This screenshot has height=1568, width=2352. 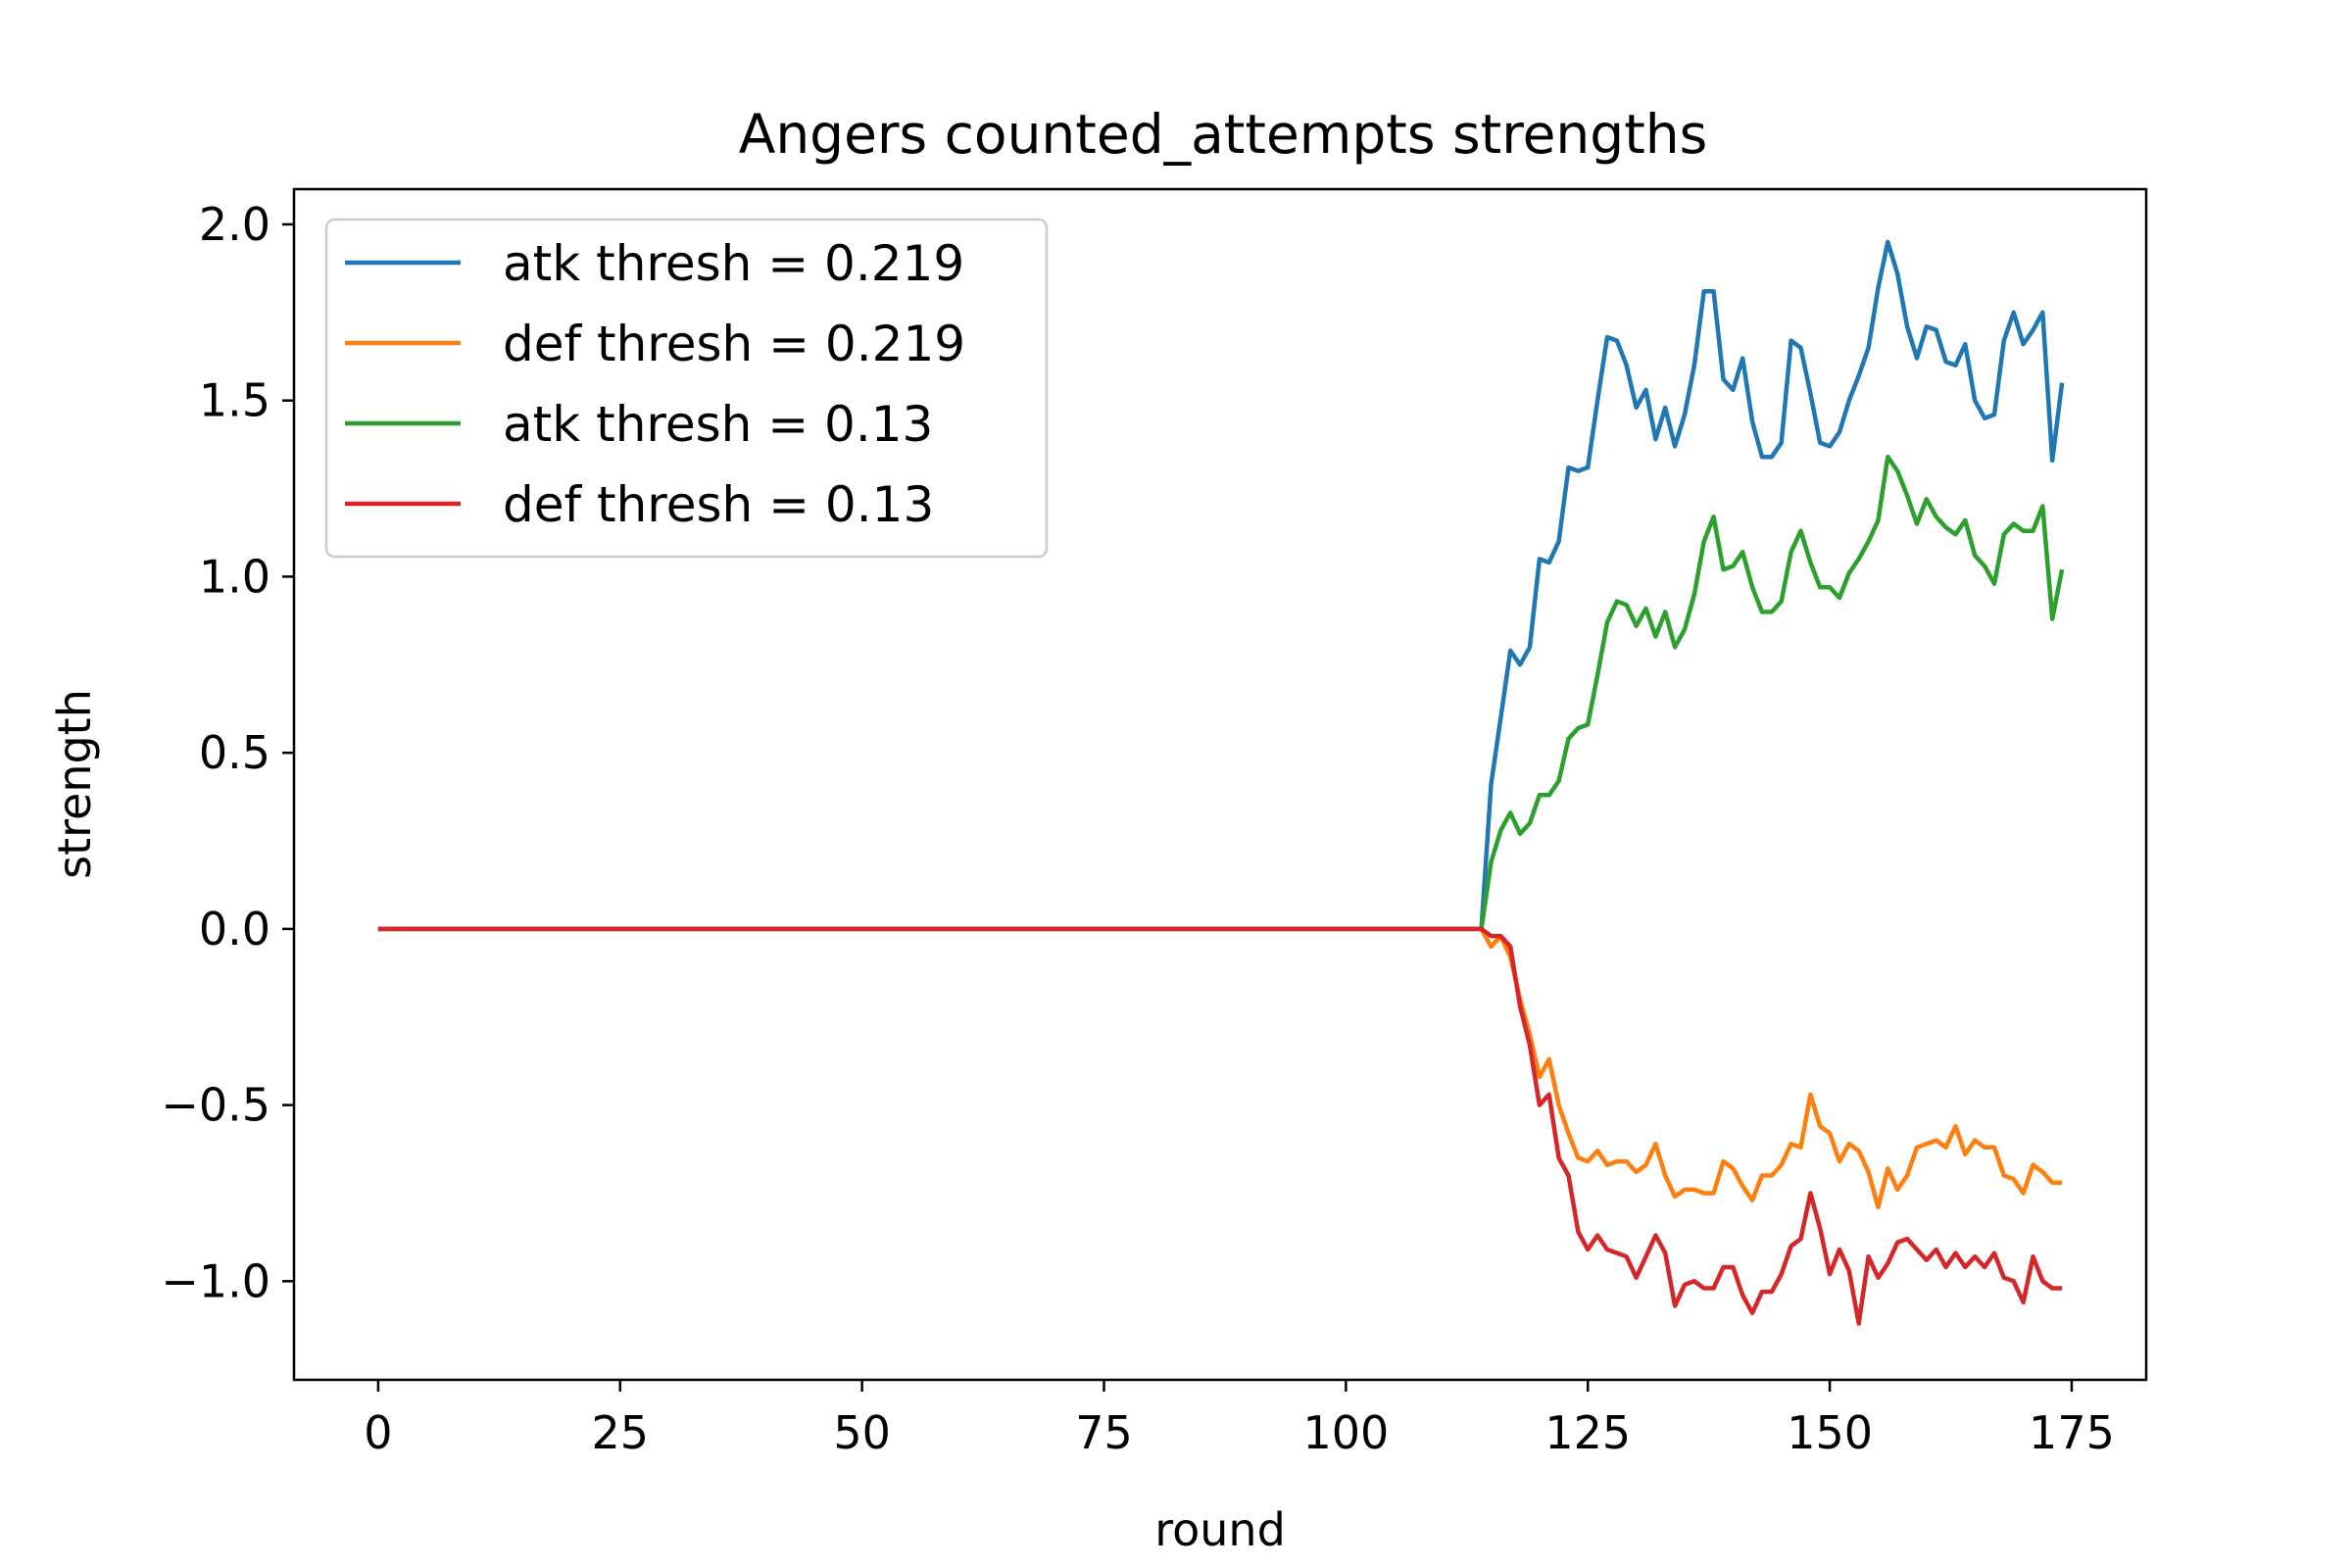 I want to click on legend-label: def thresh = 0.13, so click(x=718, y=505).